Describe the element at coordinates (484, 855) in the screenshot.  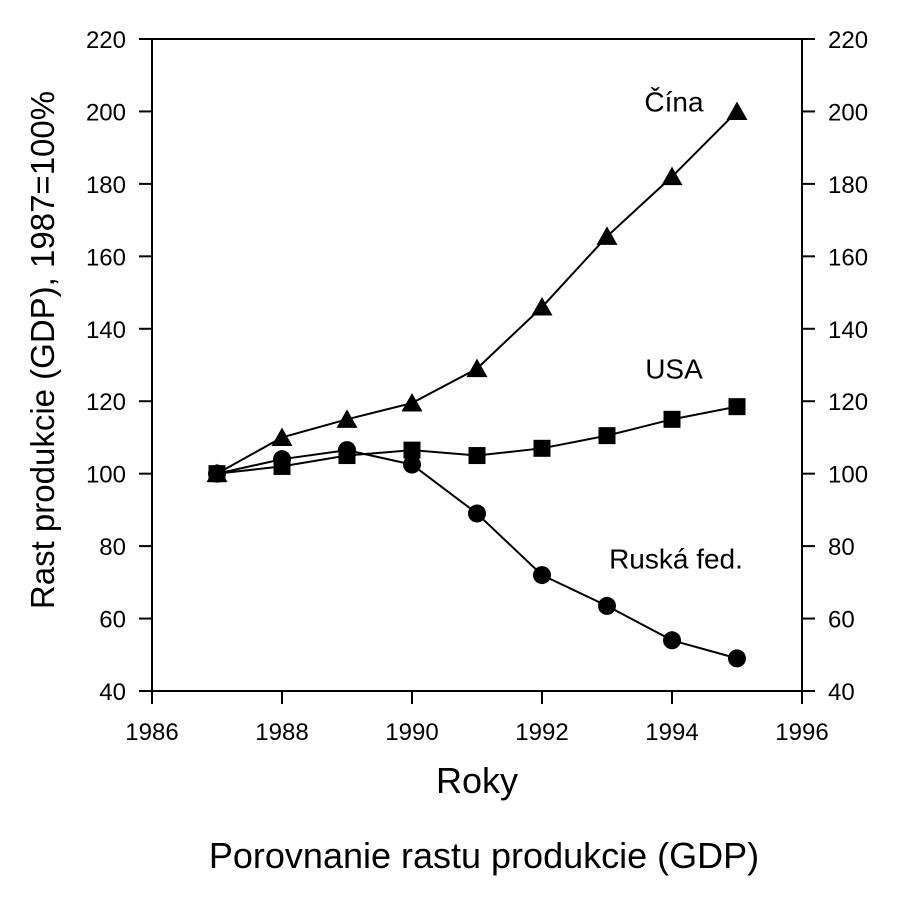
I see `chart-title: Porovnanie rastu produkcie (GDP)` at that location.